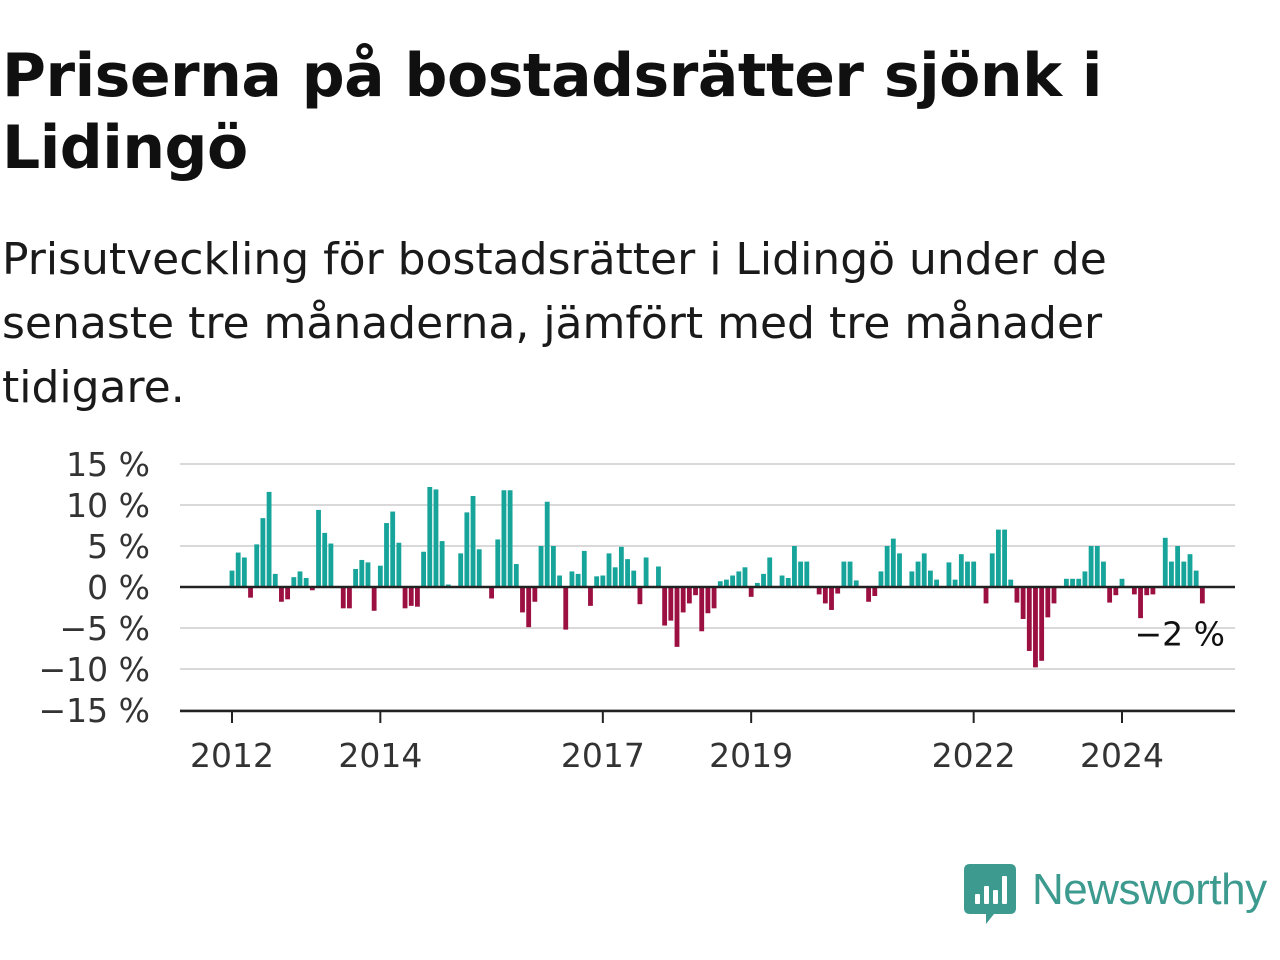 This screenshot has width=1280, height=960. I want to click on y-tick-label: 0 %, so click(118, 587).